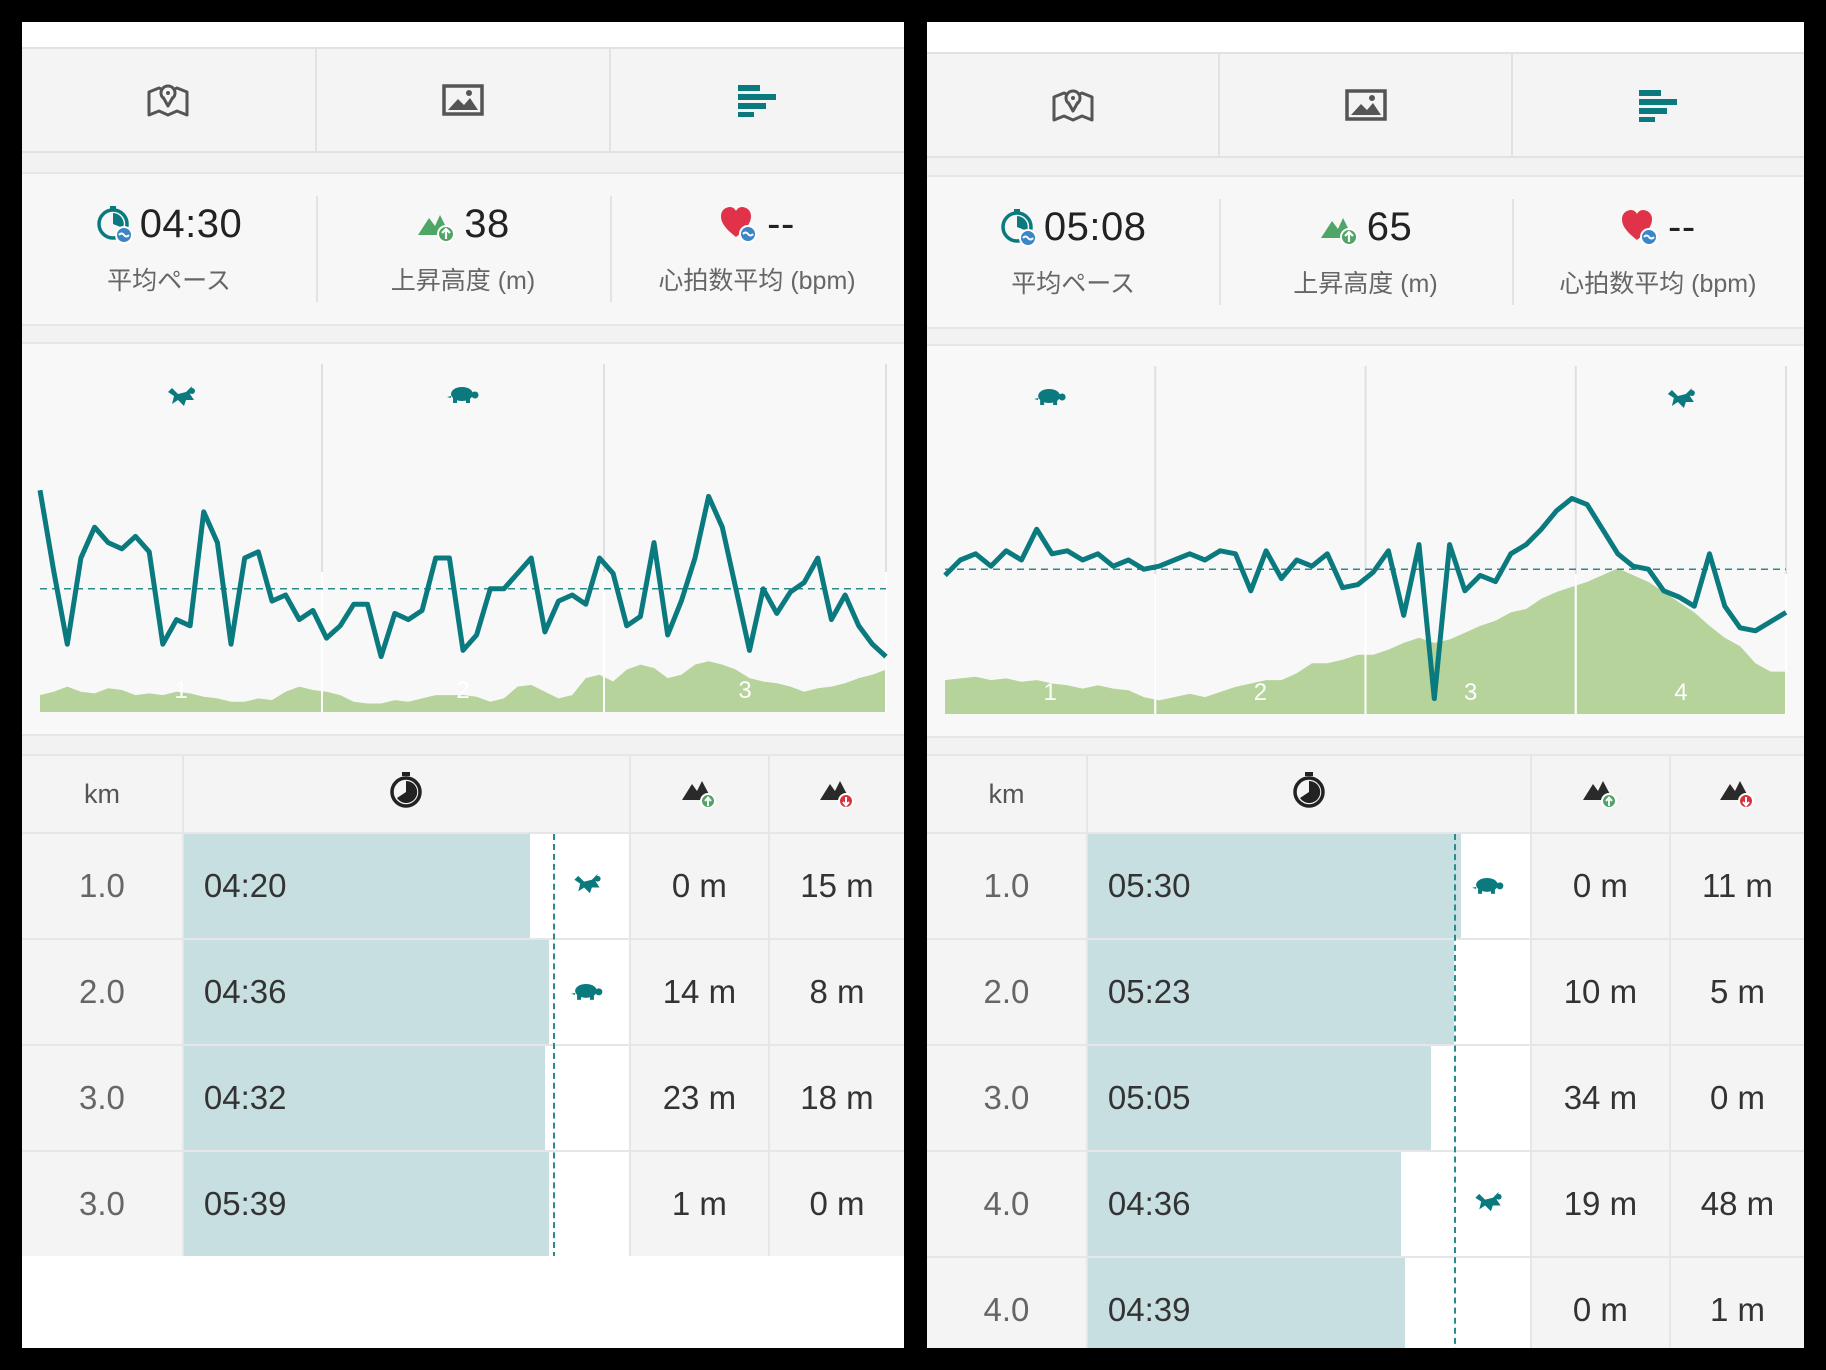 Image resolution: width=1826 pixels, height=1370 pixels. What do you see at coordinates (1095, 226) in the screenshot?
I see `avg-pace-value: 05:08` at bounding box center [1095, 226].